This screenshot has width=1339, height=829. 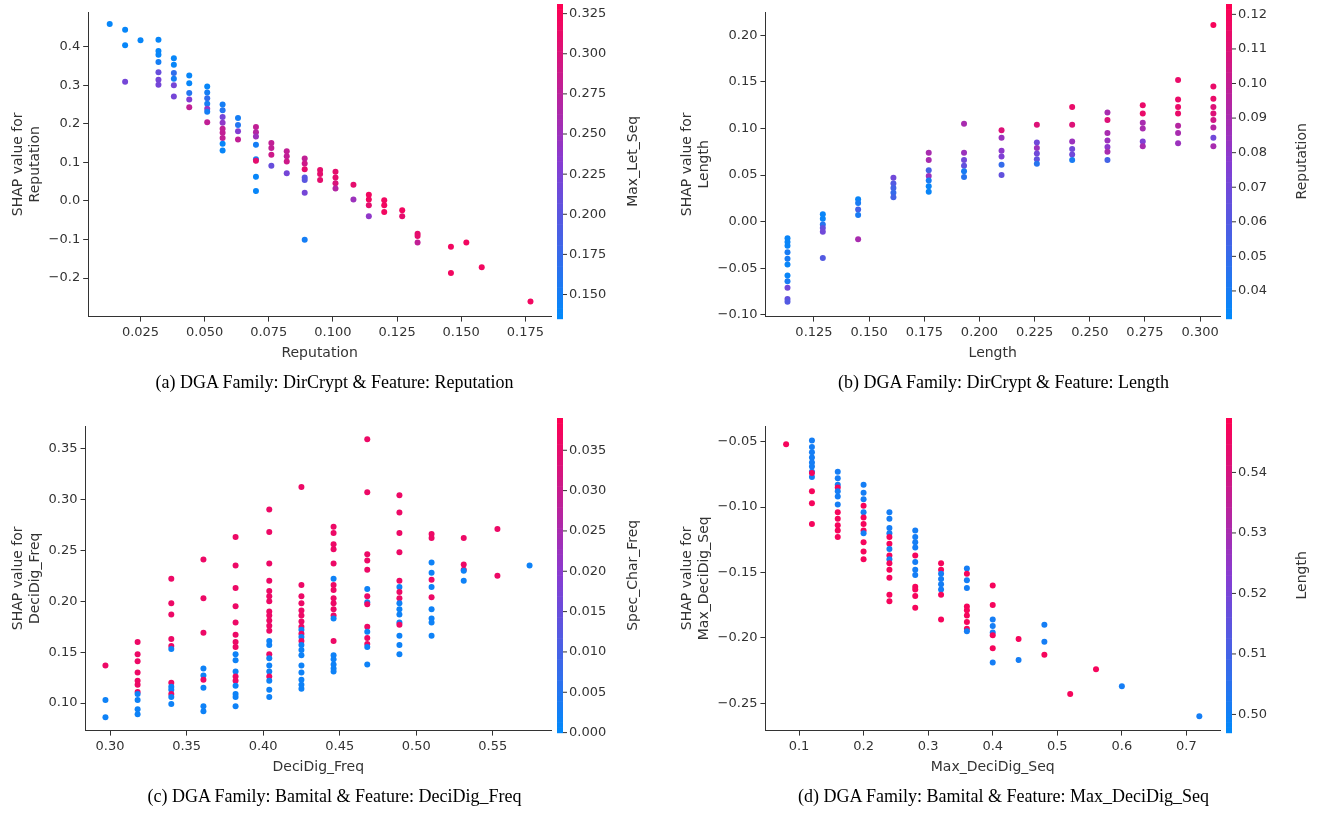 What do you see at coordinates (588, 93) in the screenshot?
I see `color-bar-label: 0.275` at bounding box center [588, 93].